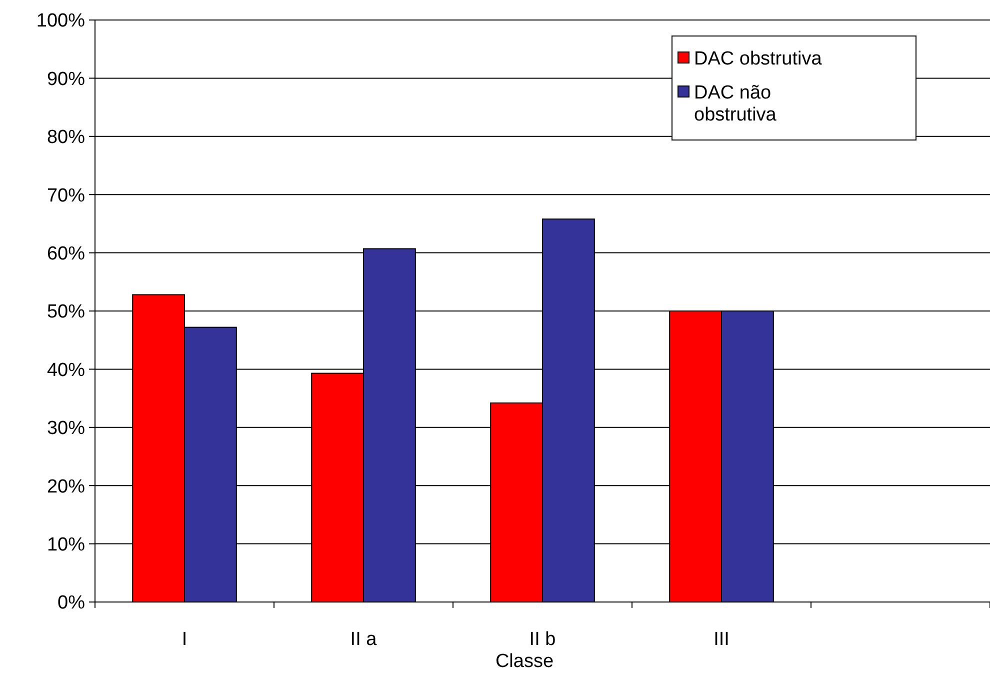  I want to click on legend-label: DAC não obstrutiva, so click(735, 104).